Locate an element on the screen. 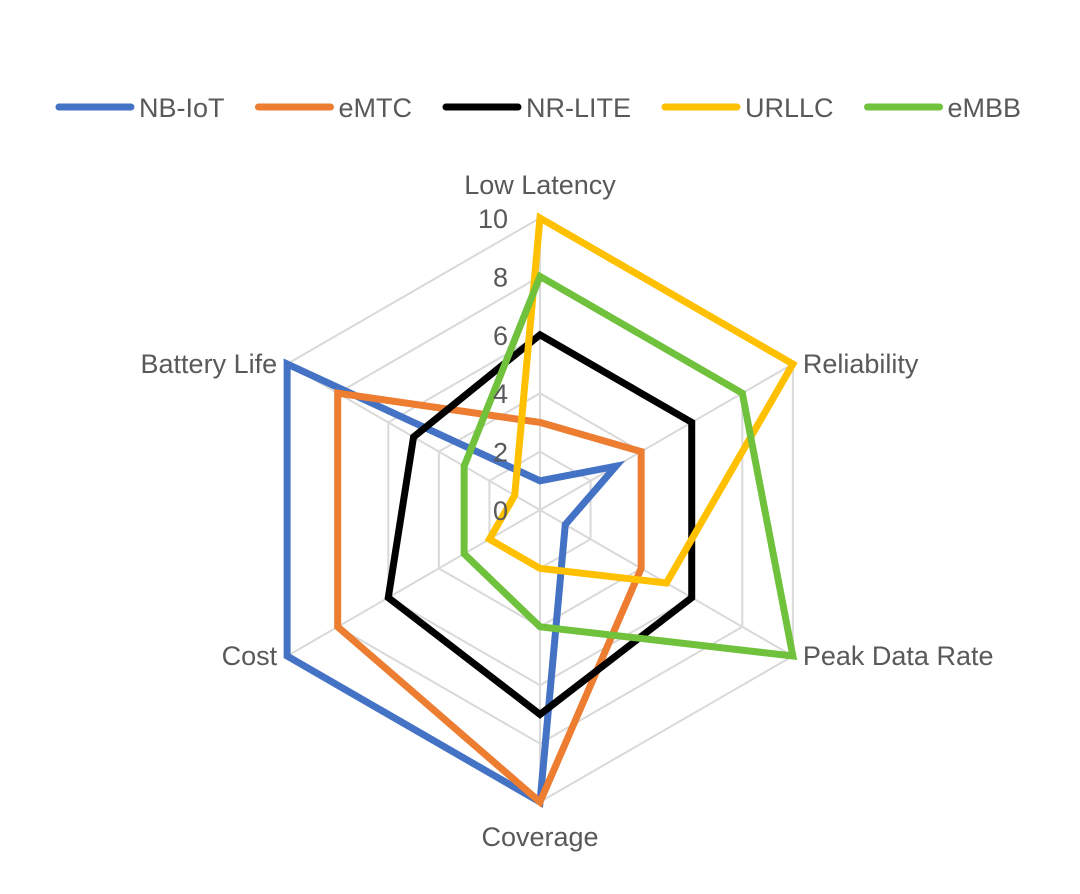 The image size is (1080, 894). tick-label: 6 is located at coordinates (500, 336).